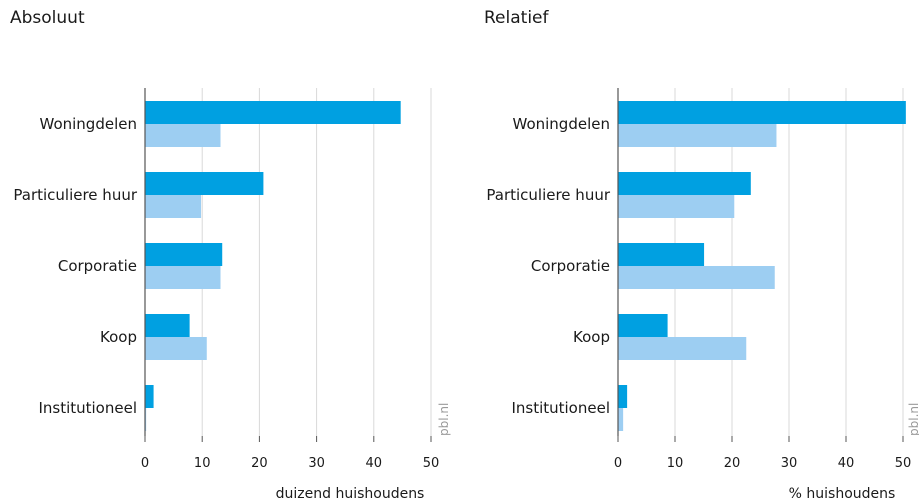 This screenshot has width=919, height=503. What do you see at coordinates (846, 463) in the screenshot?
I see `p1-tick-label: 40` at bounding box center [846, 463].